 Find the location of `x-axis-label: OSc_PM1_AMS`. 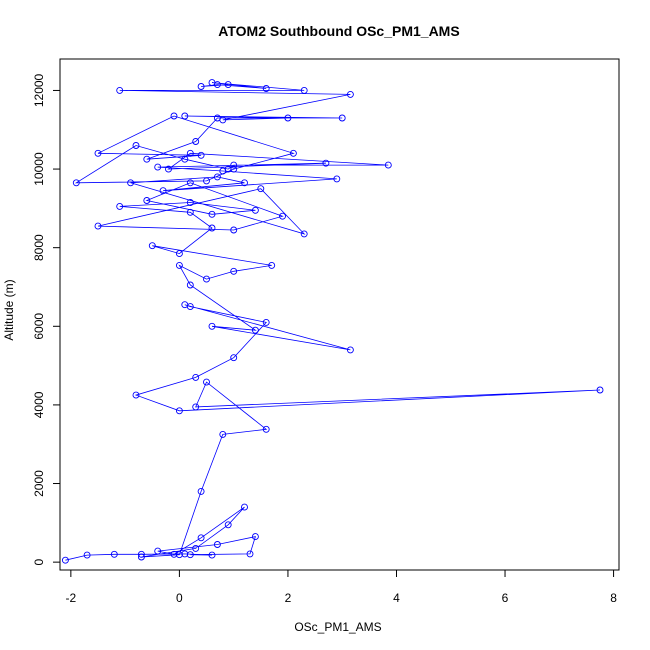

x-axis-label: OSc_PM1_AMS is located at coordinates (337, 627).